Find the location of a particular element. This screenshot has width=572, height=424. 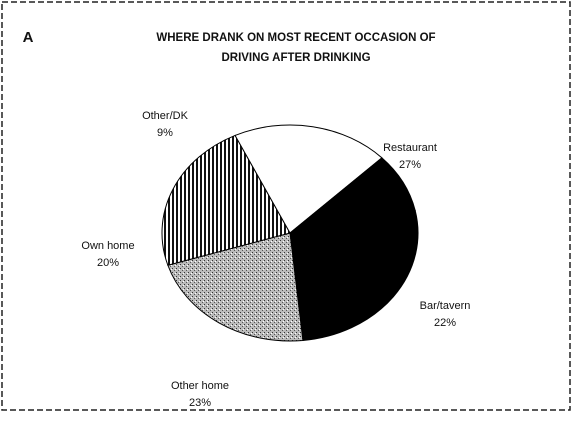

slice-label: Other home is located at coordinates (200, 386).